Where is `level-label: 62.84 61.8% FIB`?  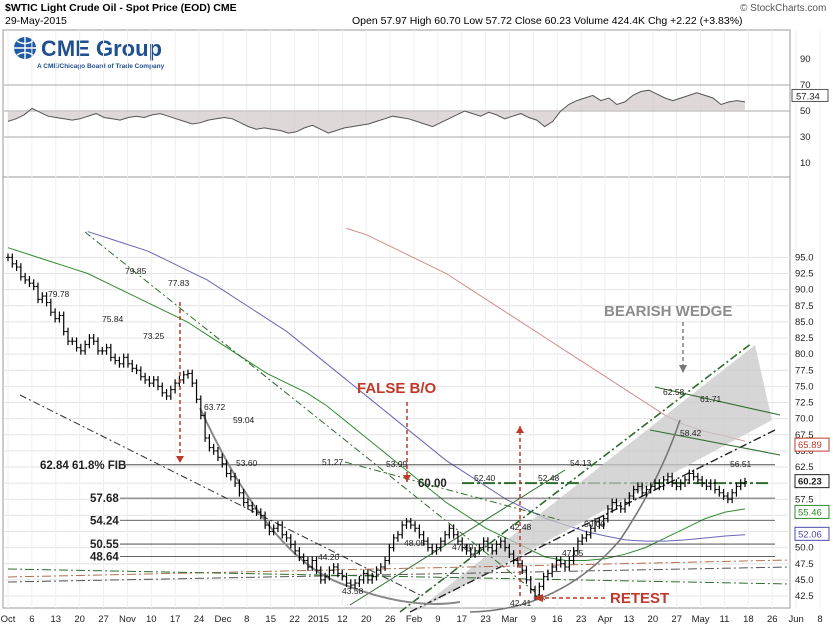 level-label: 62.84 61.8% FIB is located at coordinates (83, 466).